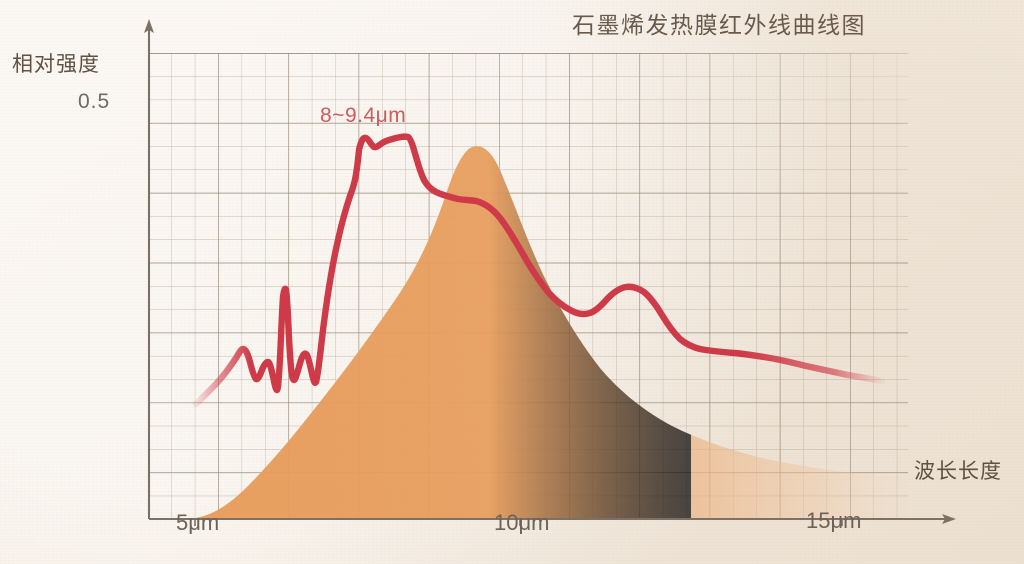  What do you see at coordinates (522, 522) in the screenshot?
I see `x-axis-tick-10um: 10μm` at bounding box center [522, 522].